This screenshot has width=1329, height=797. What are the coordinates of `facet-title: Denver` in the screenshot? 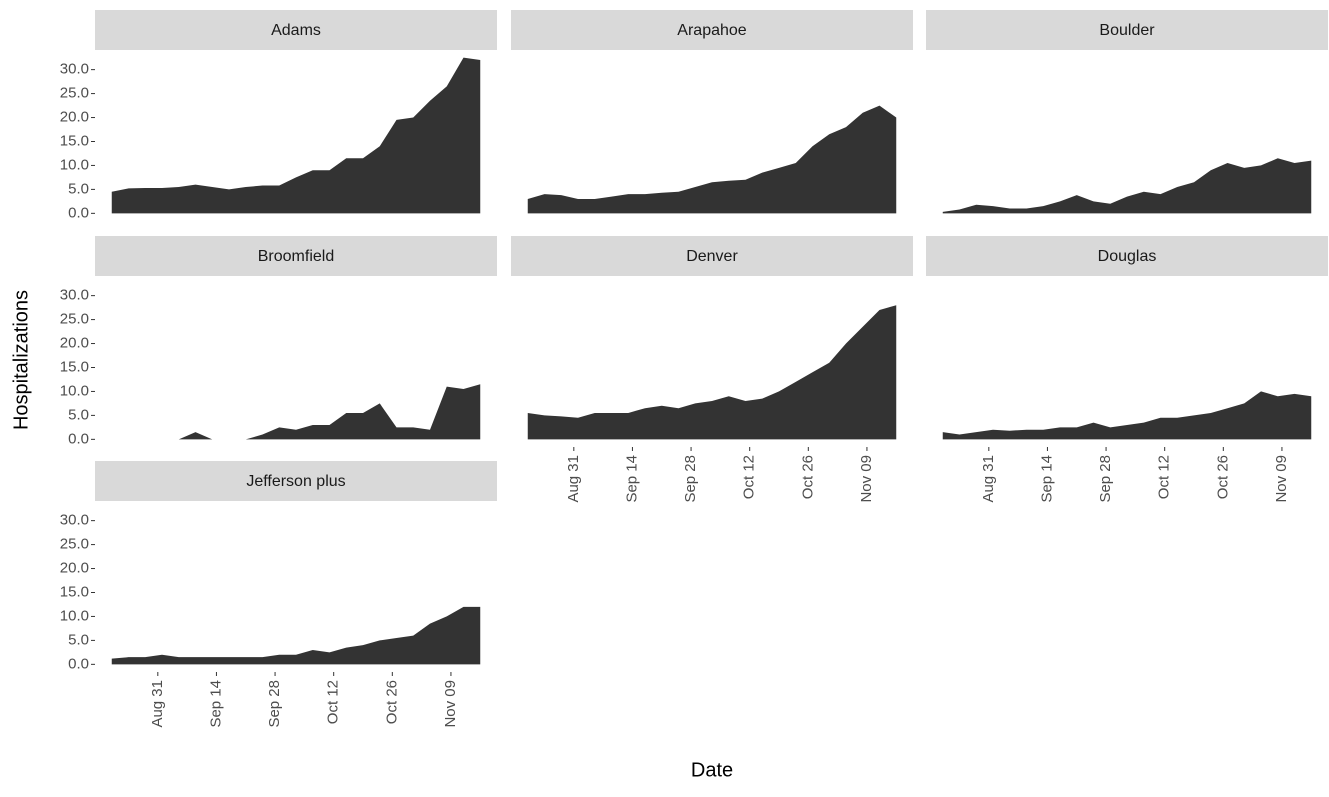 It's located at (712, 256).